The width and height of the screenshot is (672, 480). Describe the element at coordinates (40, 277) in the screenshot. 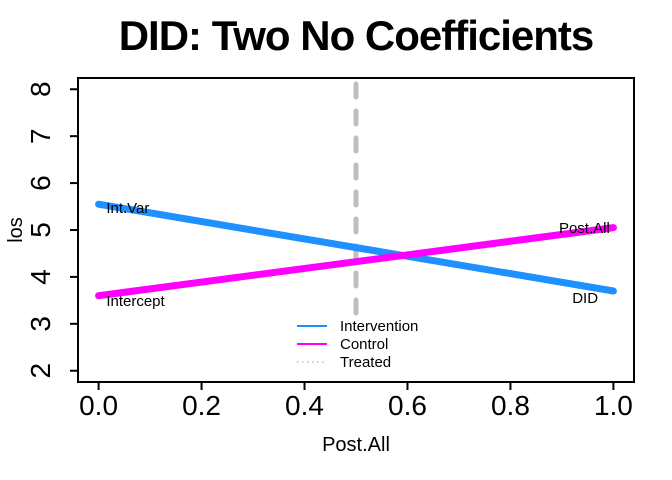

I see `y-tick-label: 4` at that location.